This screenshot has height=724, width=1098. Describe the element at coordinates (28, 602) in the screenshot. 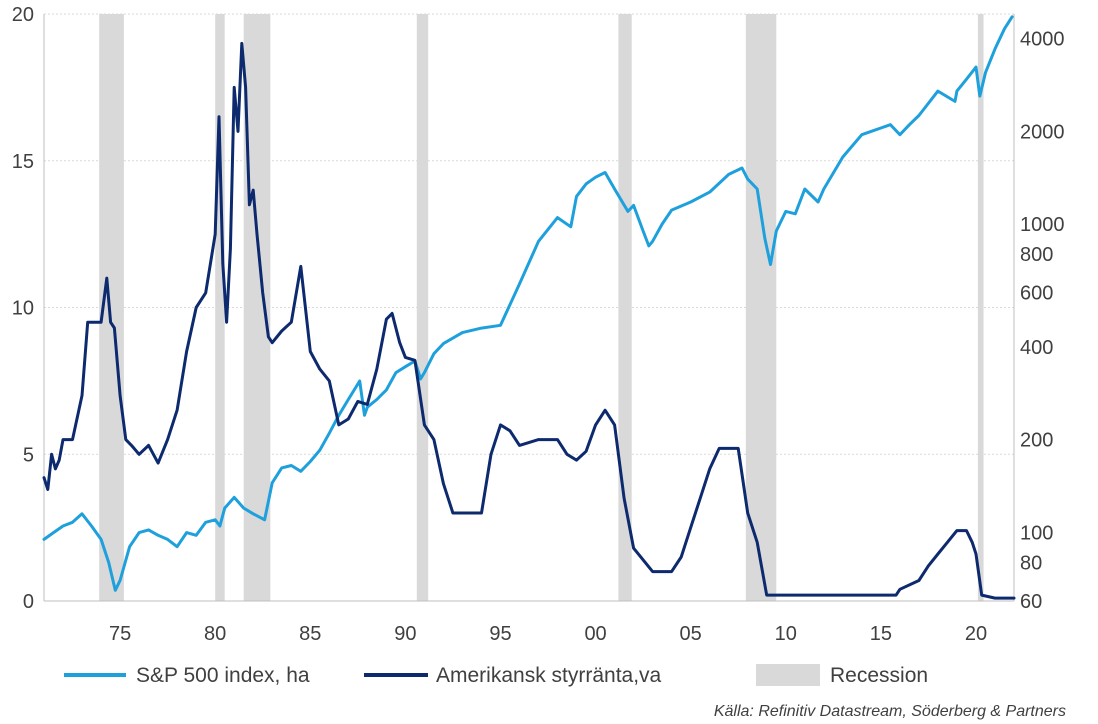

I see `y-left-tick-label: 0` at that location.